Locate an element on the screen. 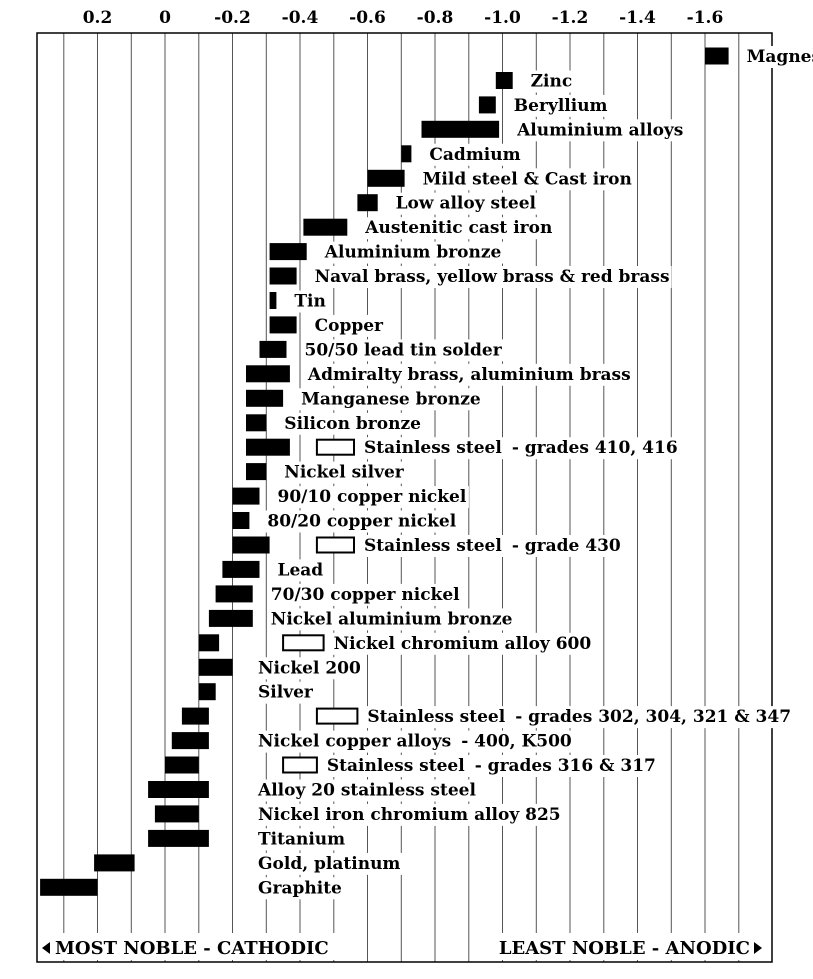  metal-name: Nickel iron chromium alloy 825 is located at coordinates (409, 815).